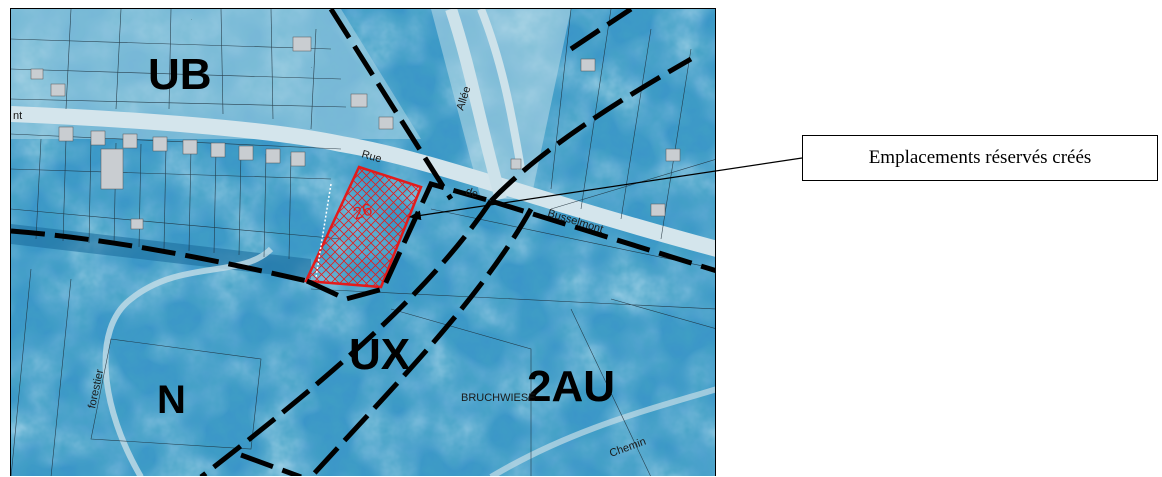  I want to click on zone-label-2au: 2AU, so click(571, 386).